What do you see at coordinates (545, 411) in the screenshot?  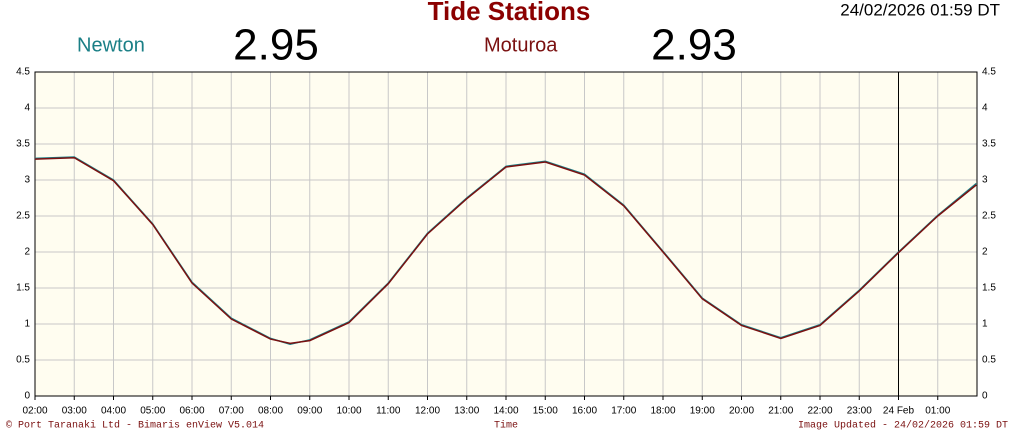 I see `x-tick-label: 15:00` at bounding box center [545, 411].